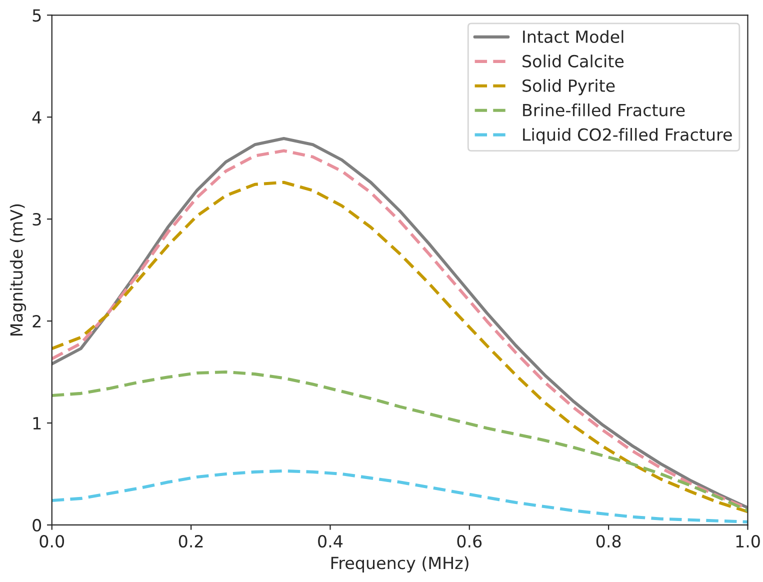 The width and height of the screenshot is (763, 582). Describe the element at coordinates (573, 61) in the screenshot. I see `legend-label: Solid Calcite` at that location.